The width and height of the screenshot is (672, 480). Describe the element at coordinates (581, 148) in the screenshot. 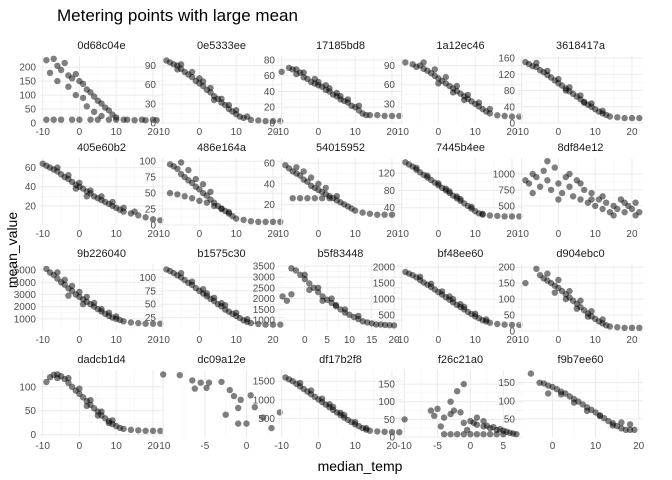

I see `facet-strip-label: 8df84e12` at that location.